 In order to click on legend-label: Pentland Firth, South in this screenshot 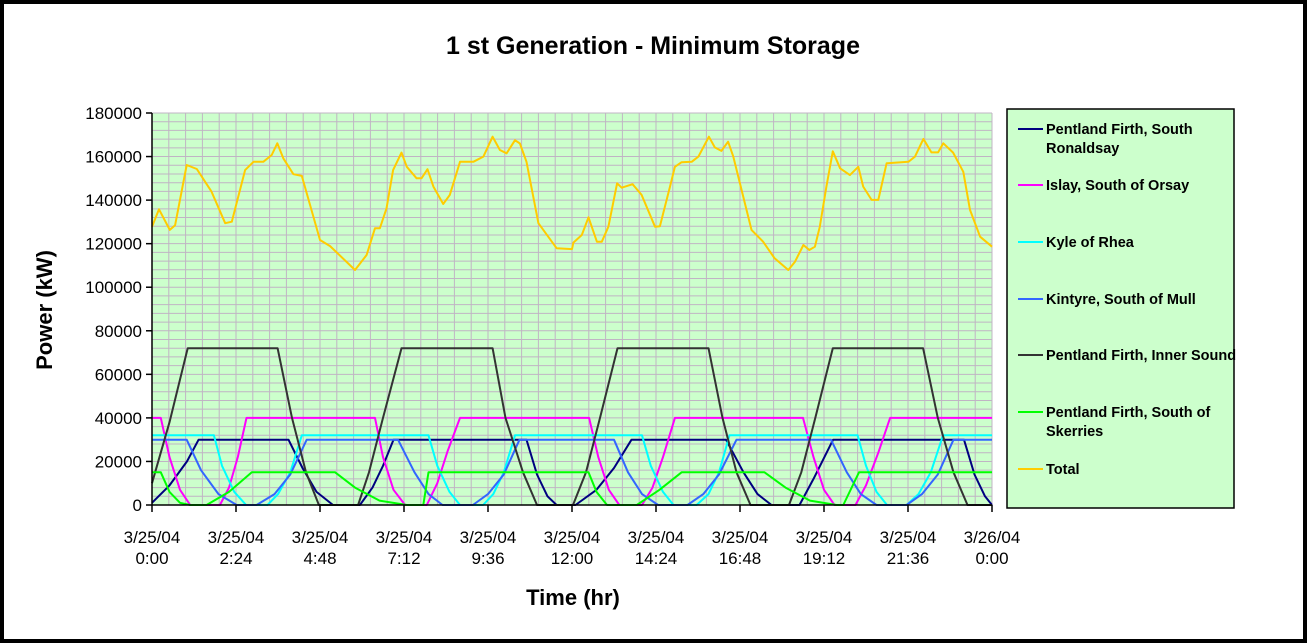, I will do `click(1119, 130)`.